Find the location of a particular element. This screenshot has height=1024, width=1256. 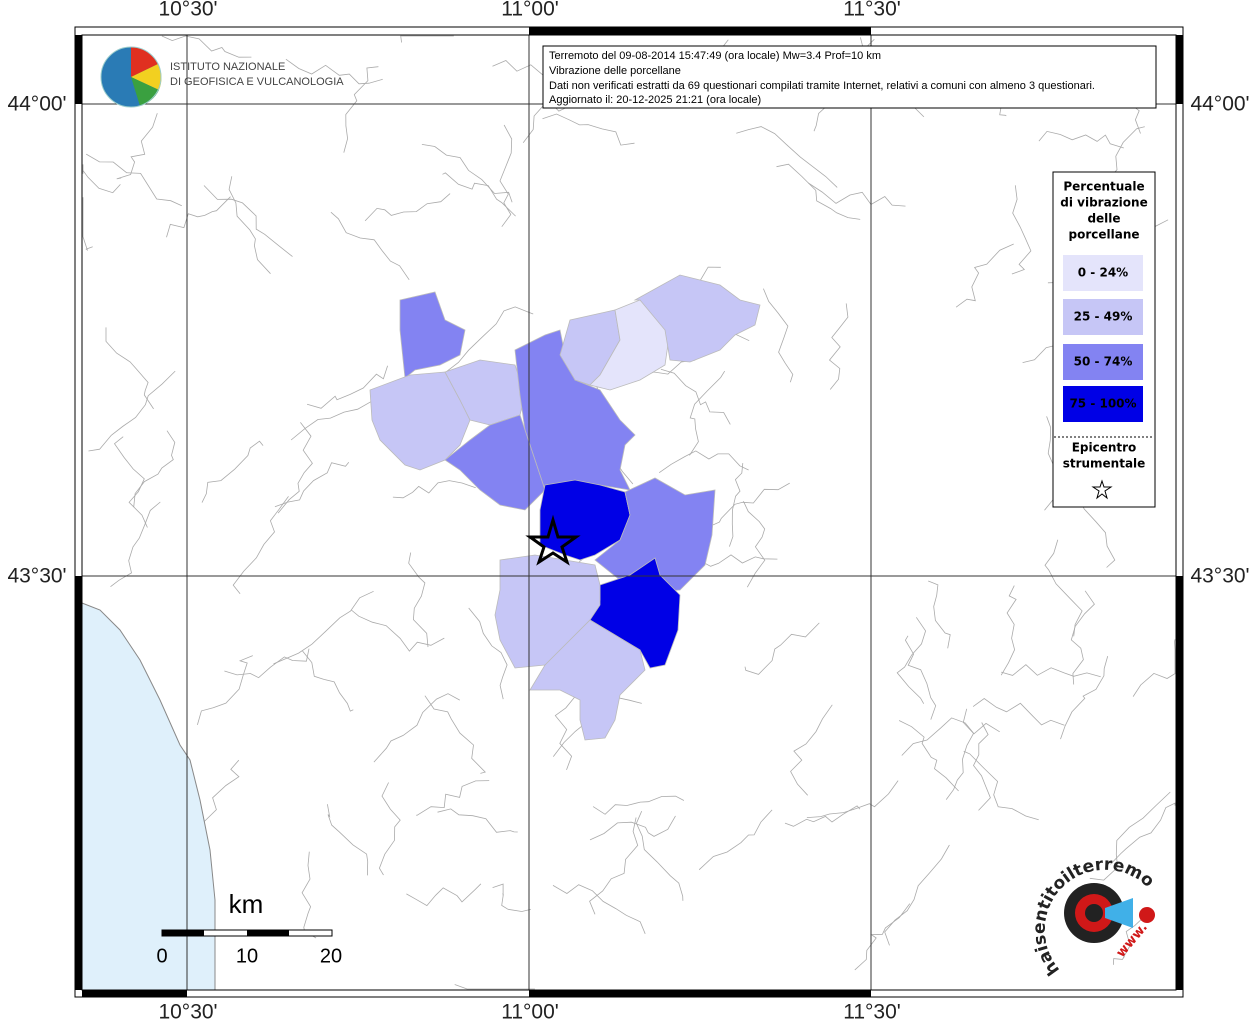

legend-epicenter: strumentale is located at coordinates (1104, 464).